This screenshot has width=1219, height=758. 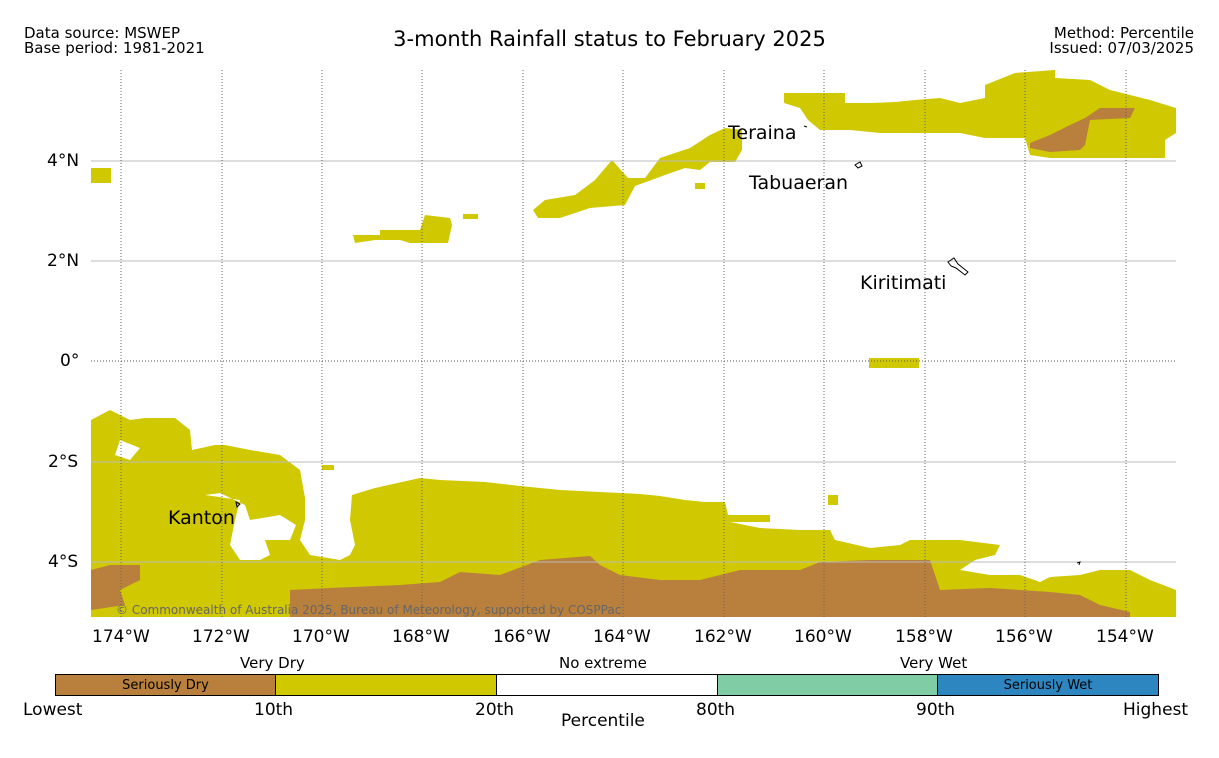 I want to click on lat-label: 0°, so click(x=70, y=361).